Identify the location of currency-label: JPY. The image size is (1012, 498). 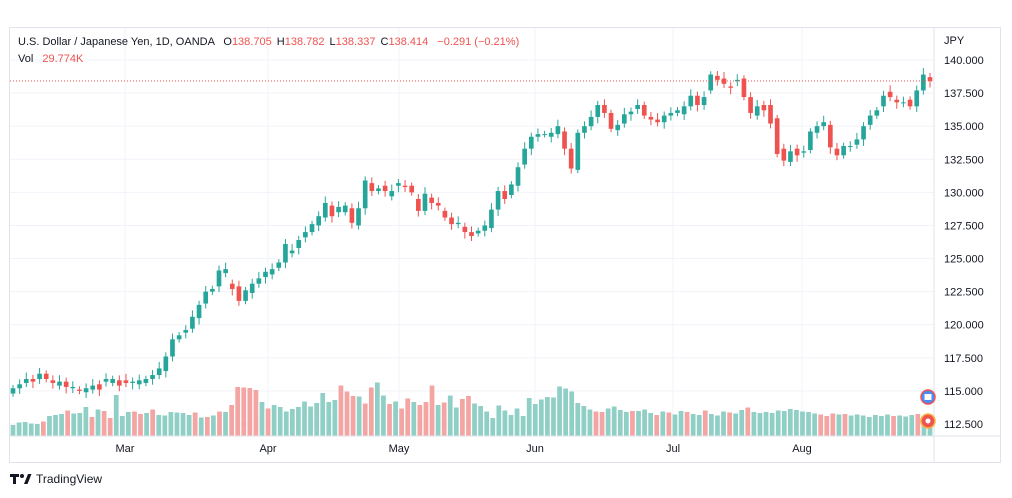
(954, 41).